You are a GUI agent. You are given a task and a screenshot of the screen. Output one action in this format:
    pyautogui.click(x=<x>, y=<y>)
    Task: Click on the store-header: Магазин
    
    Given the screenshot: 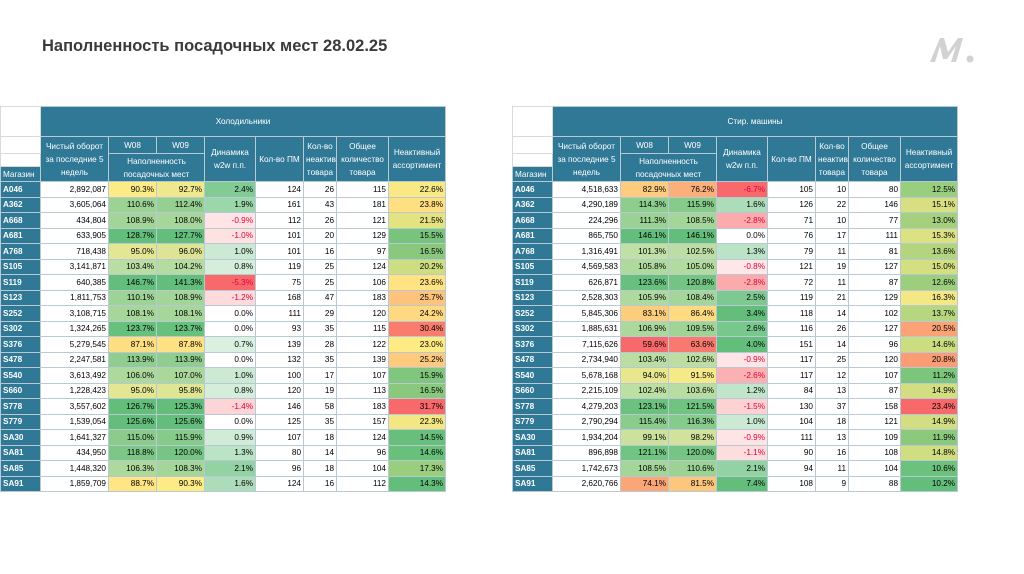 What is the action you would take?
    pyautogui.click(x=532, y=174)
    